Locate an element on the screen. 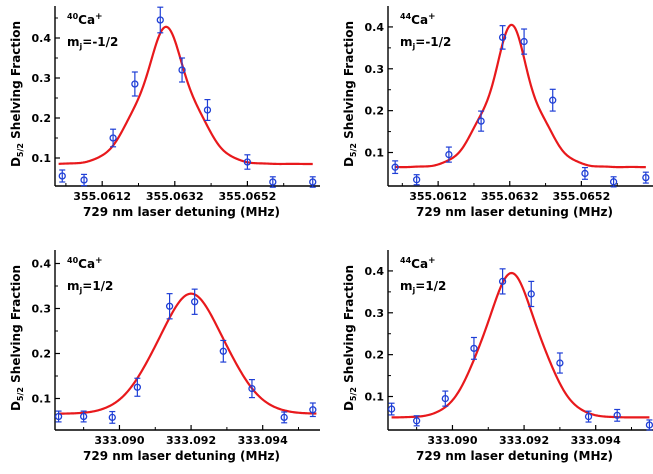 This screenshot has height=474, width=653. x-tick-label: 355.0652 is located at coordinates (581, 196).